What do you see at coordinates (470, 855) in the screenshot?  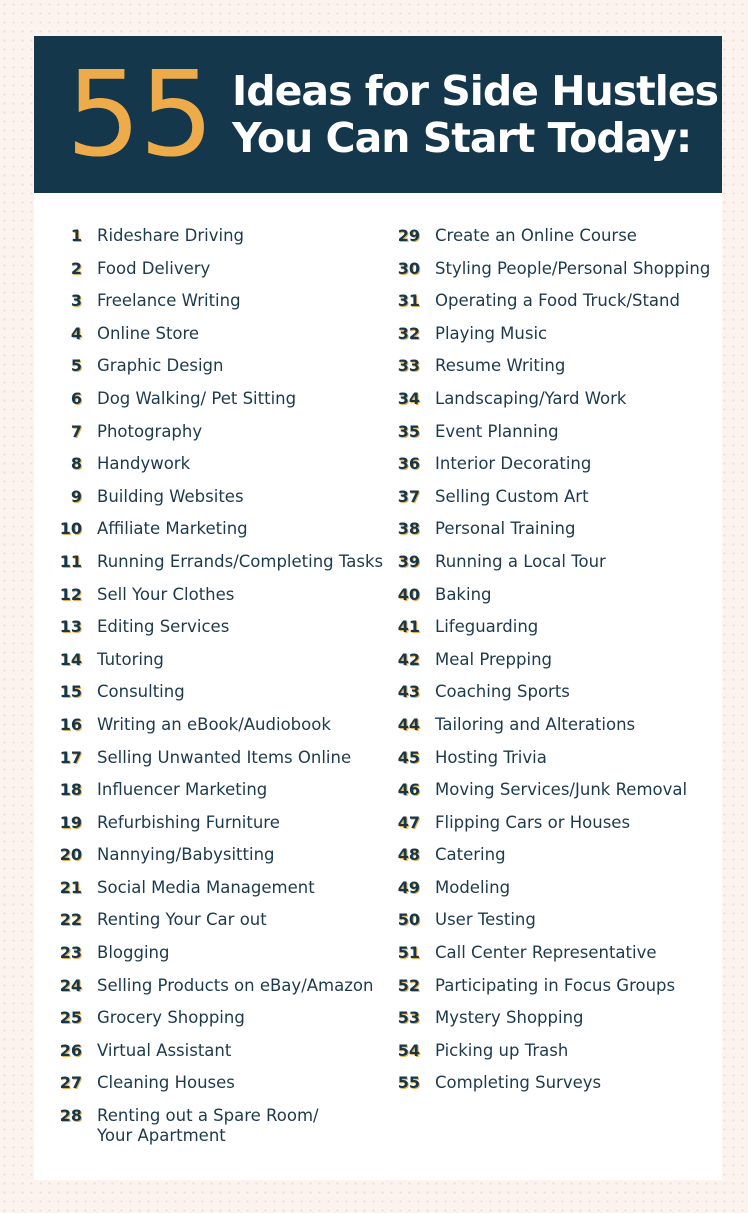 I see `item-label: Catering` at bounding box center [470, 855].